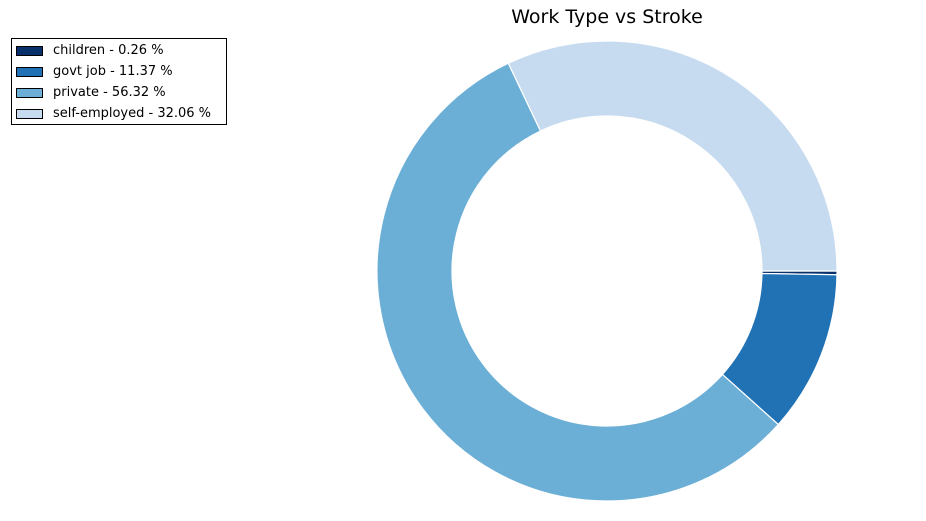 The image size is (926, 521). I want to click on legend-swatch-self-employed, so click(29, 113).